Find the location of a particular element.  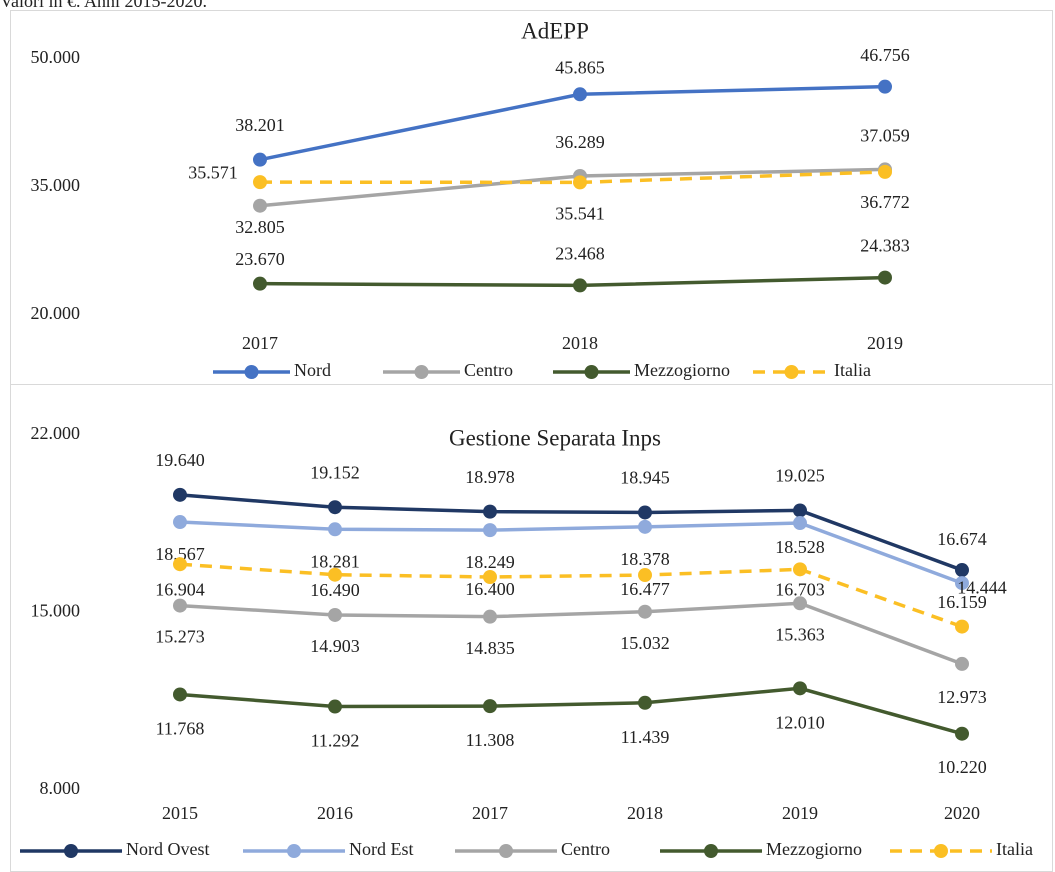

data-label: 23.468 is located at coordinates (580, 254).